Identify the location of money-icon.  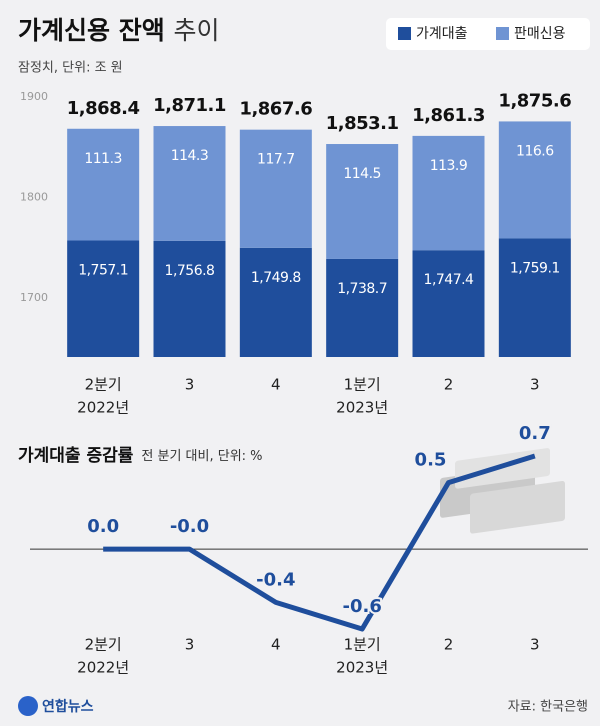
(502, 491).